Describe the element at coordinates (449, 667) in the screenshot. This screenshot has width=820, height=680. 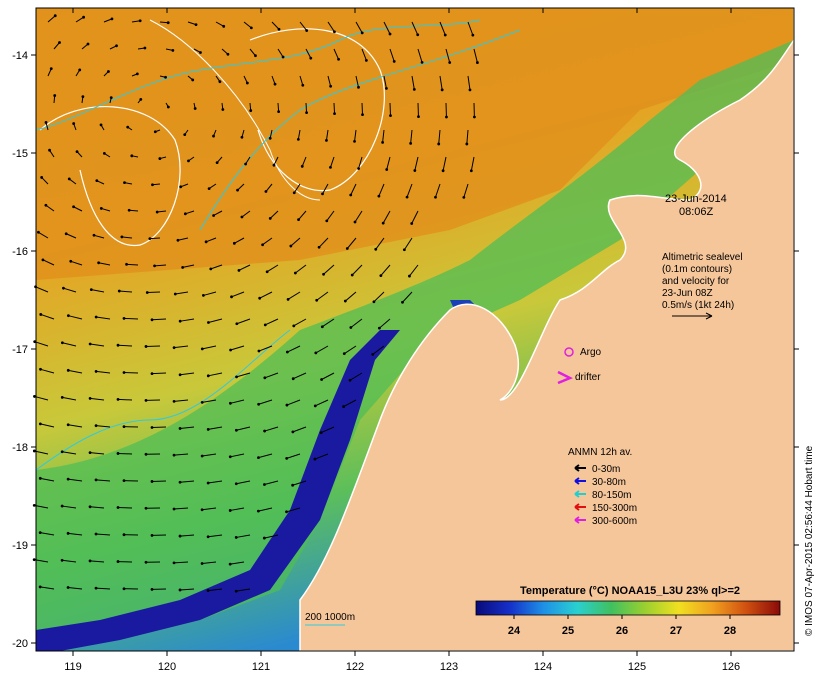
I see `lon-tick-label: 123` at that location.